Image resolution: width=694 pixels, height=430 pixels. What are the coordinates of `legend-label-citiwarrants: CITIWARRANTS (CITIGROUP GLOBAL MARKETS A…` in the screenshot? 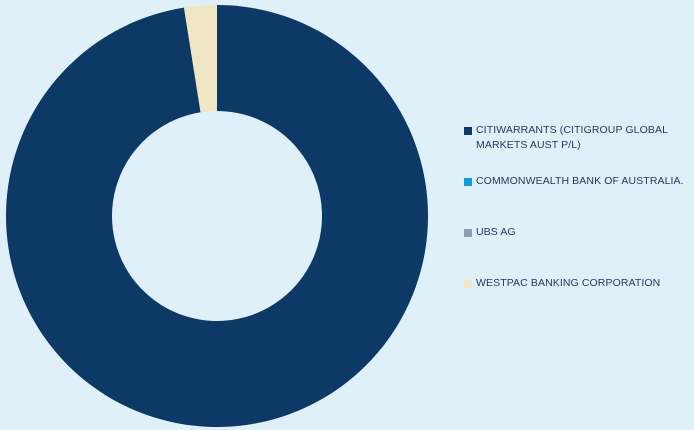 It's located at (572, 137).